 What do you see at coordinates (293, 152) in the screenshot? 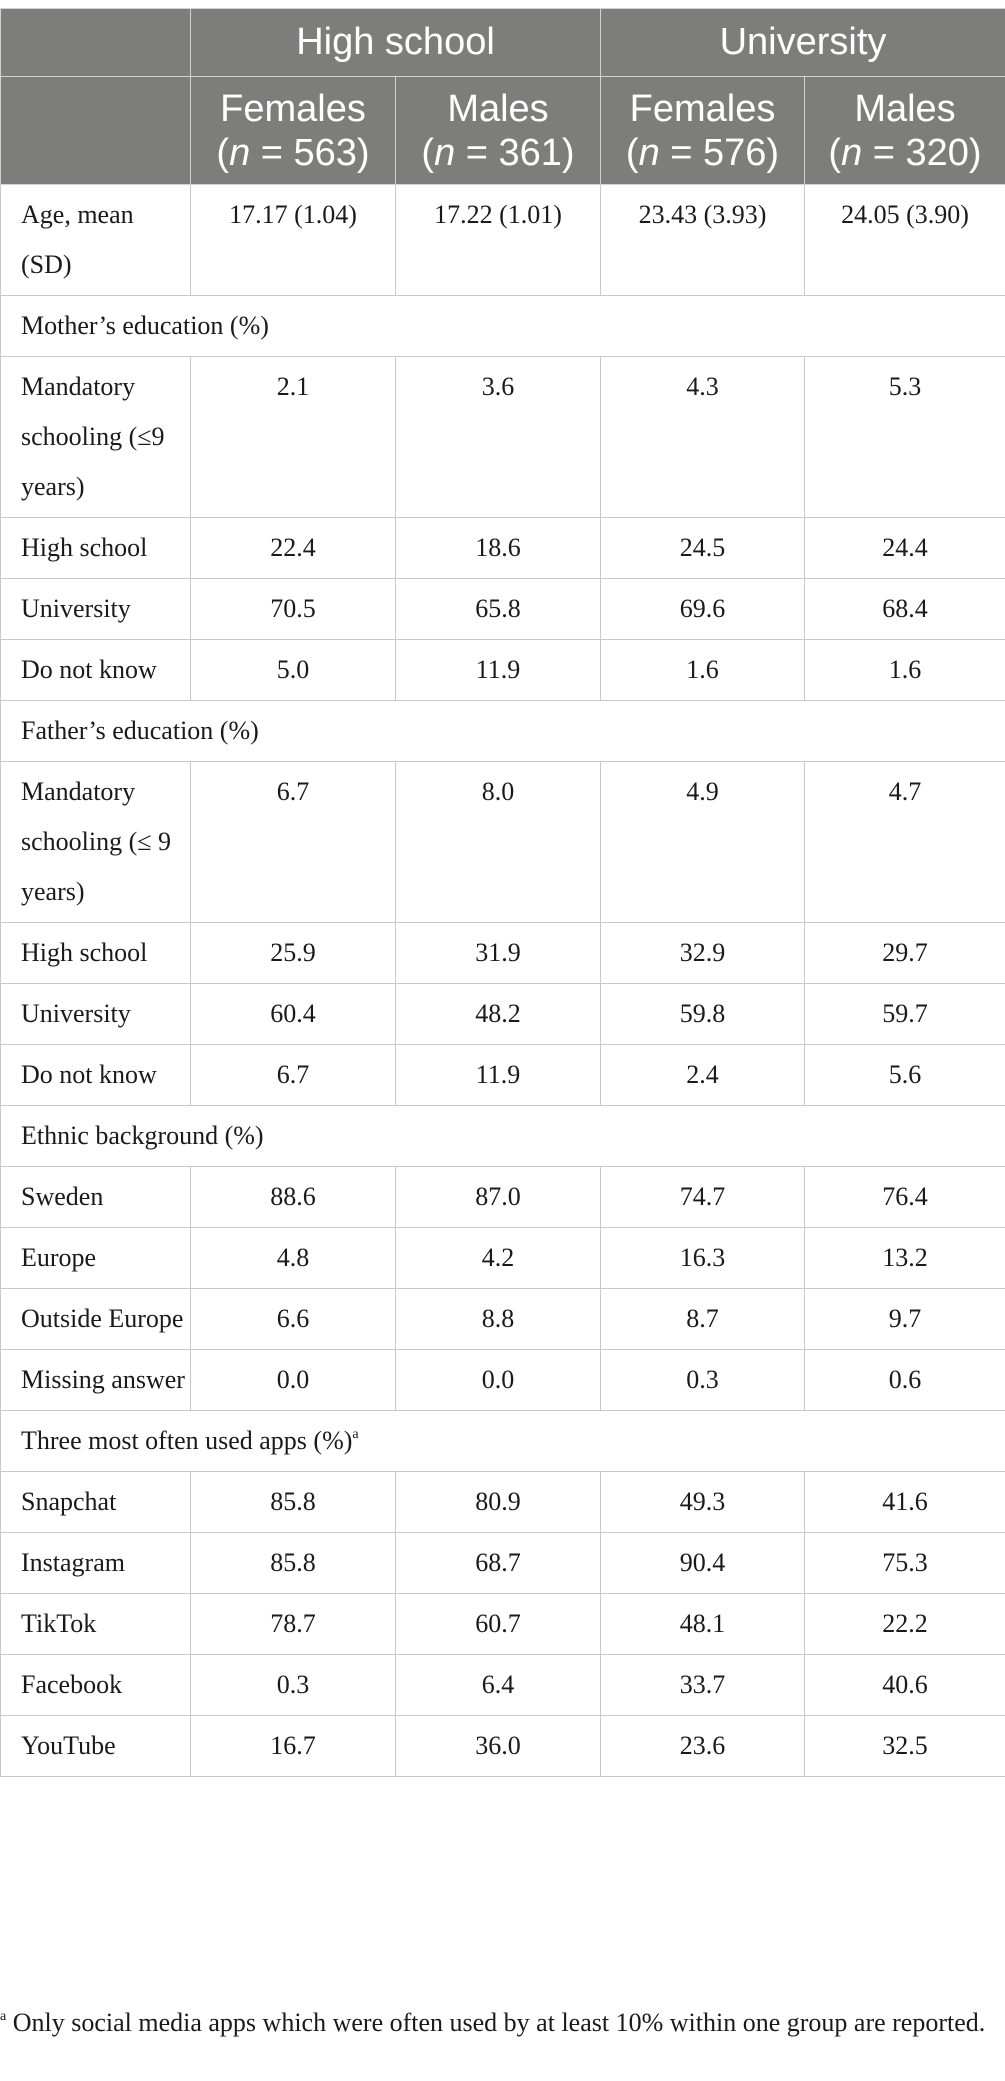
I see `subgroup-n: (n = 563)` at bounding box center [293, 152].